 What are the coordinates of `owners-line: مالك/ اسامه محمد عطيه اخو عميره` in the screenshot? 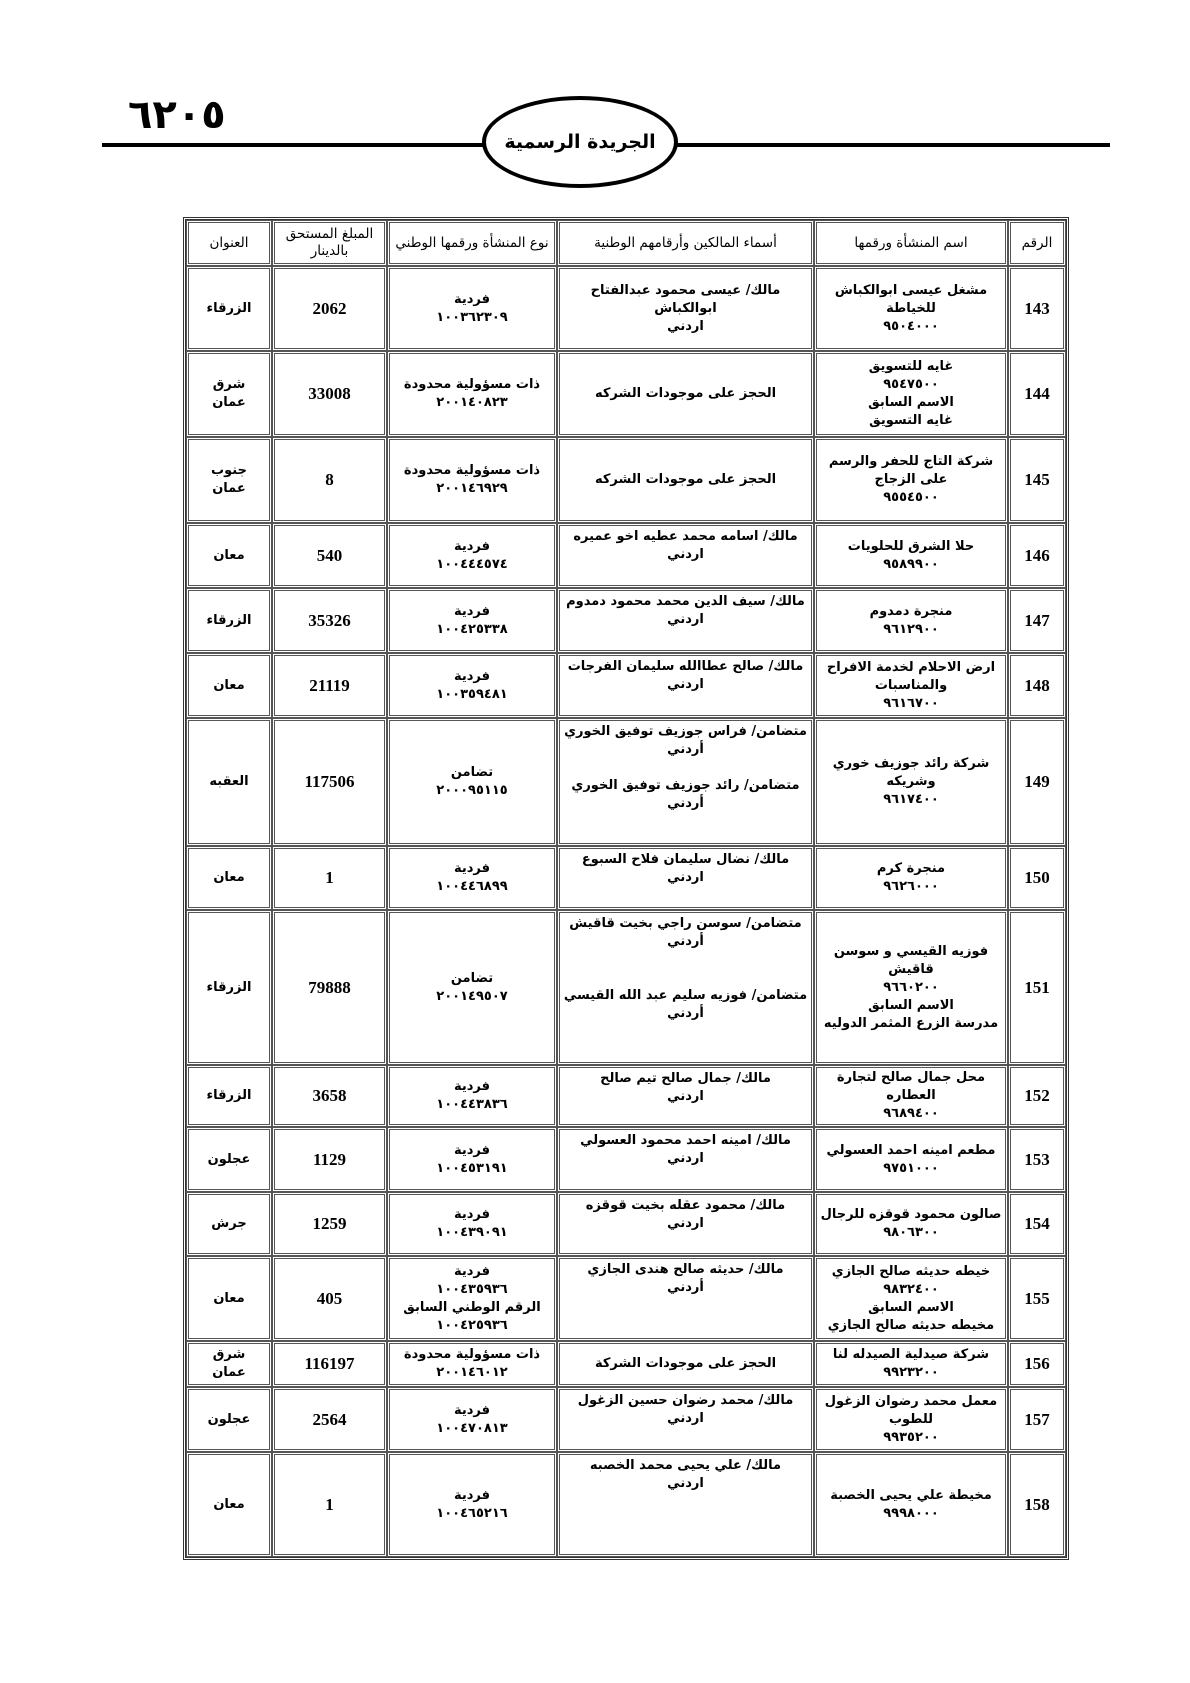 It's located at (685, 536).